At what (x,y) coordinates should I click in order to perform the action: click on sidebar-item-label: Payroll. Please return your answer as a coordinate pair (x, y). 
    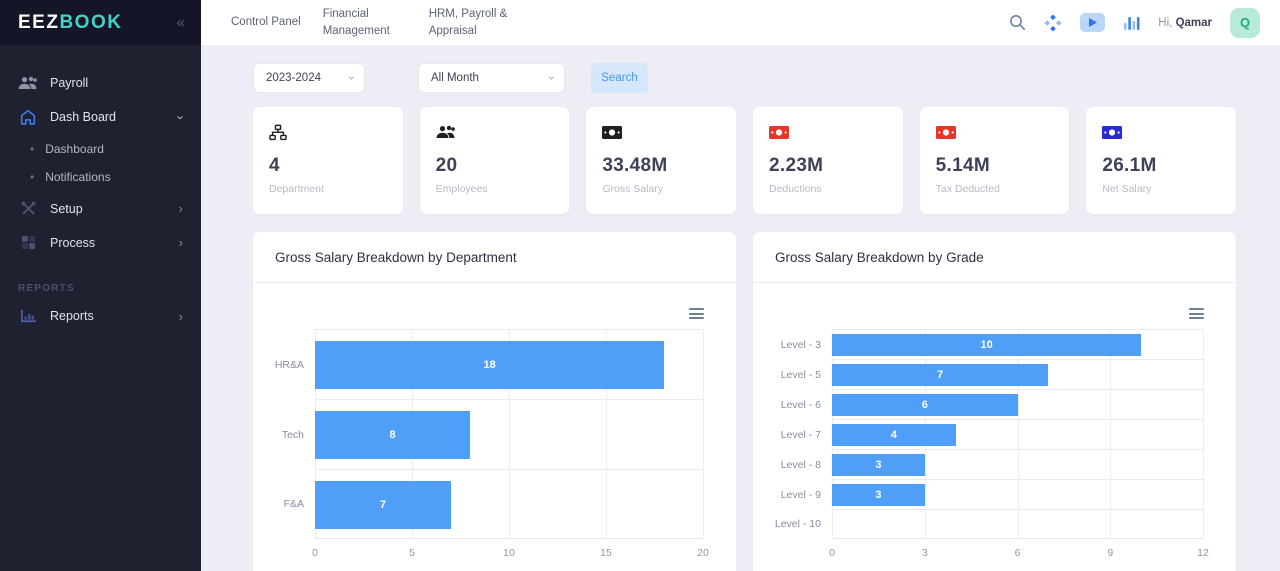
    Looking at the image, I should click on (69, 83).